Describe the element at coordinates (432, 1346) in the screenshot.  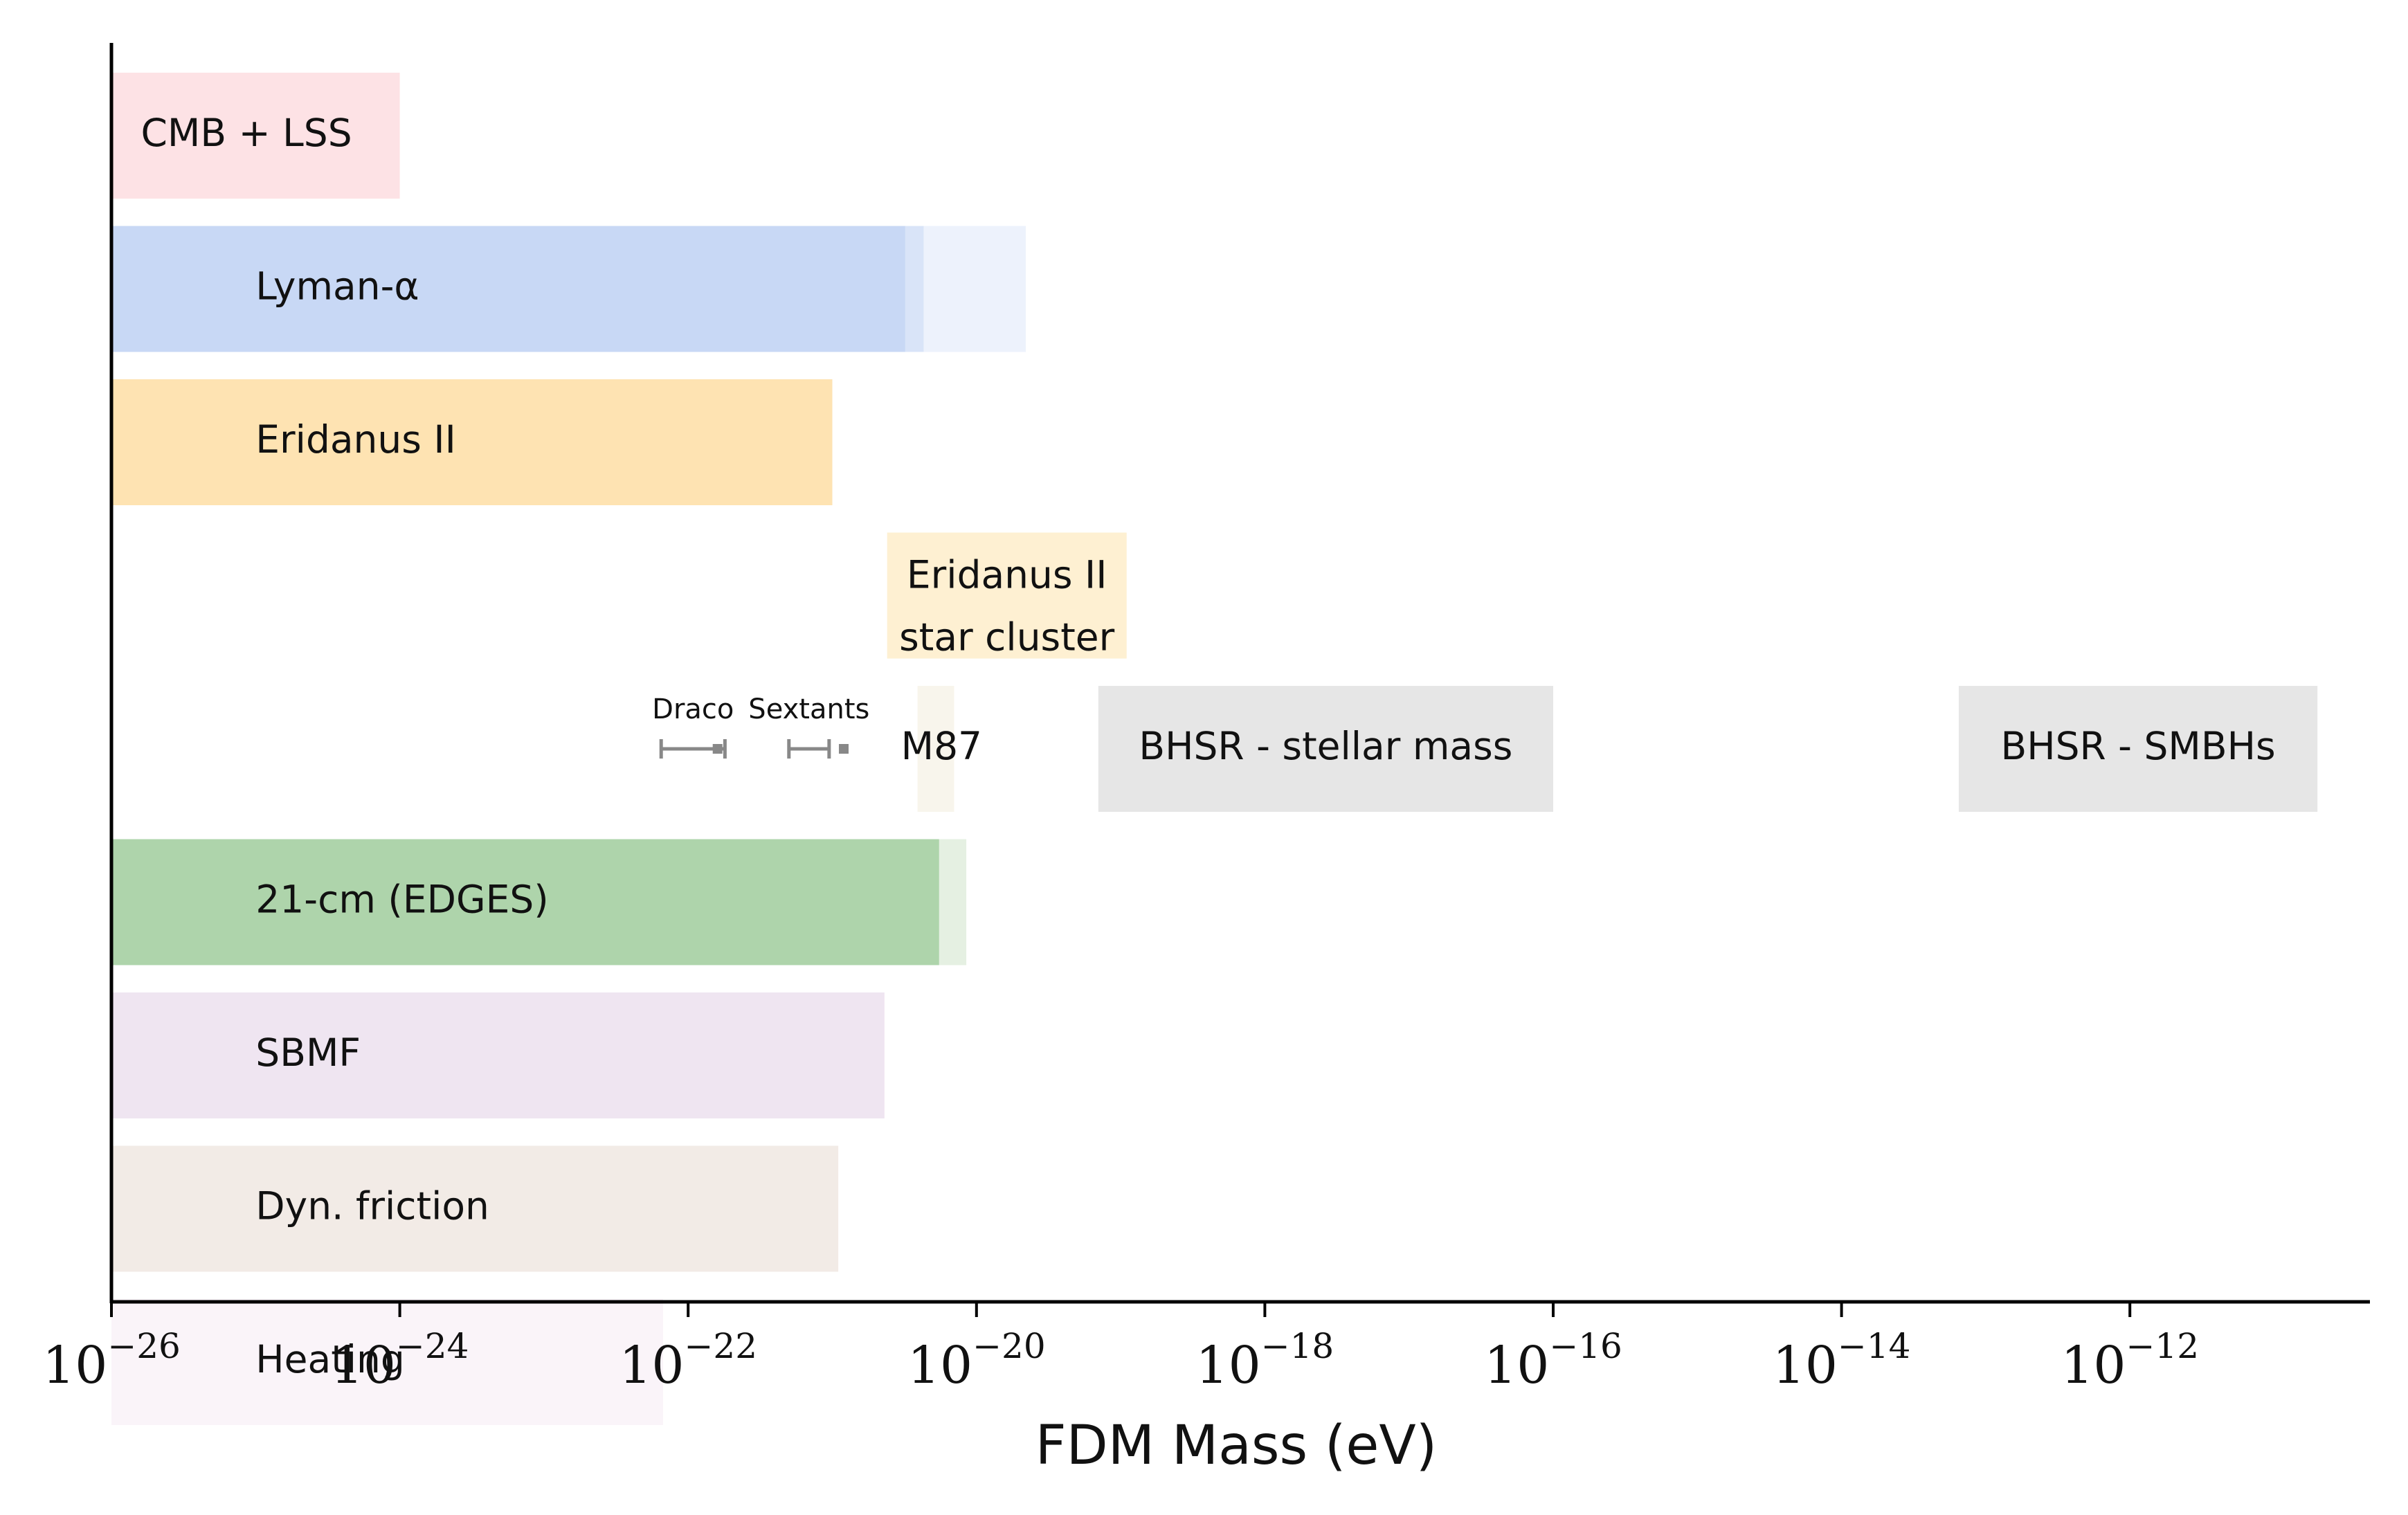
I see `x-tick-exponent: −24` at that location.